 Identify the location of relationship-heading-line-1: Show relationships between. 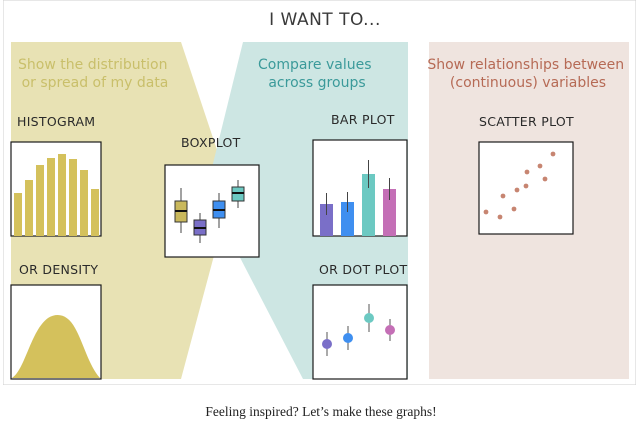
(525, 65).